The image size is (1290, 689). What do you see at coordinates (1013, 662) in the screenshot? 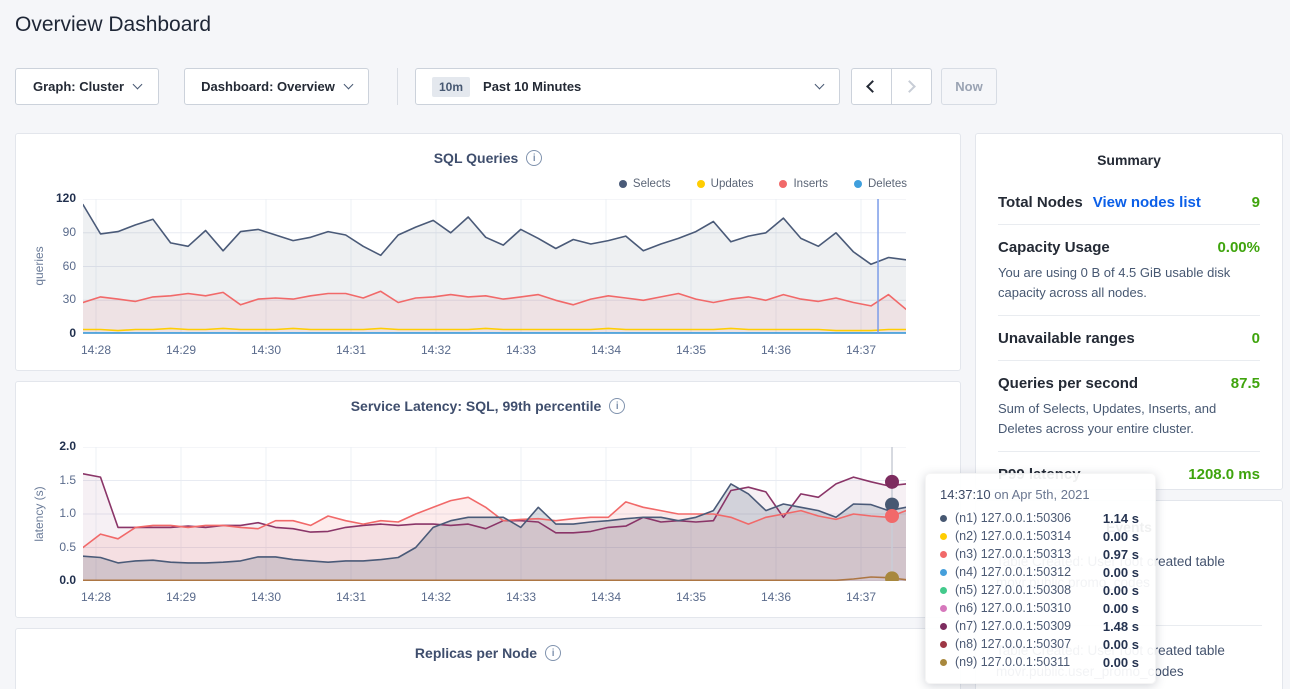
I see `tooltip-node-label: (n9) 127.0.0.1:50311` at bounding box center [1013, 662].